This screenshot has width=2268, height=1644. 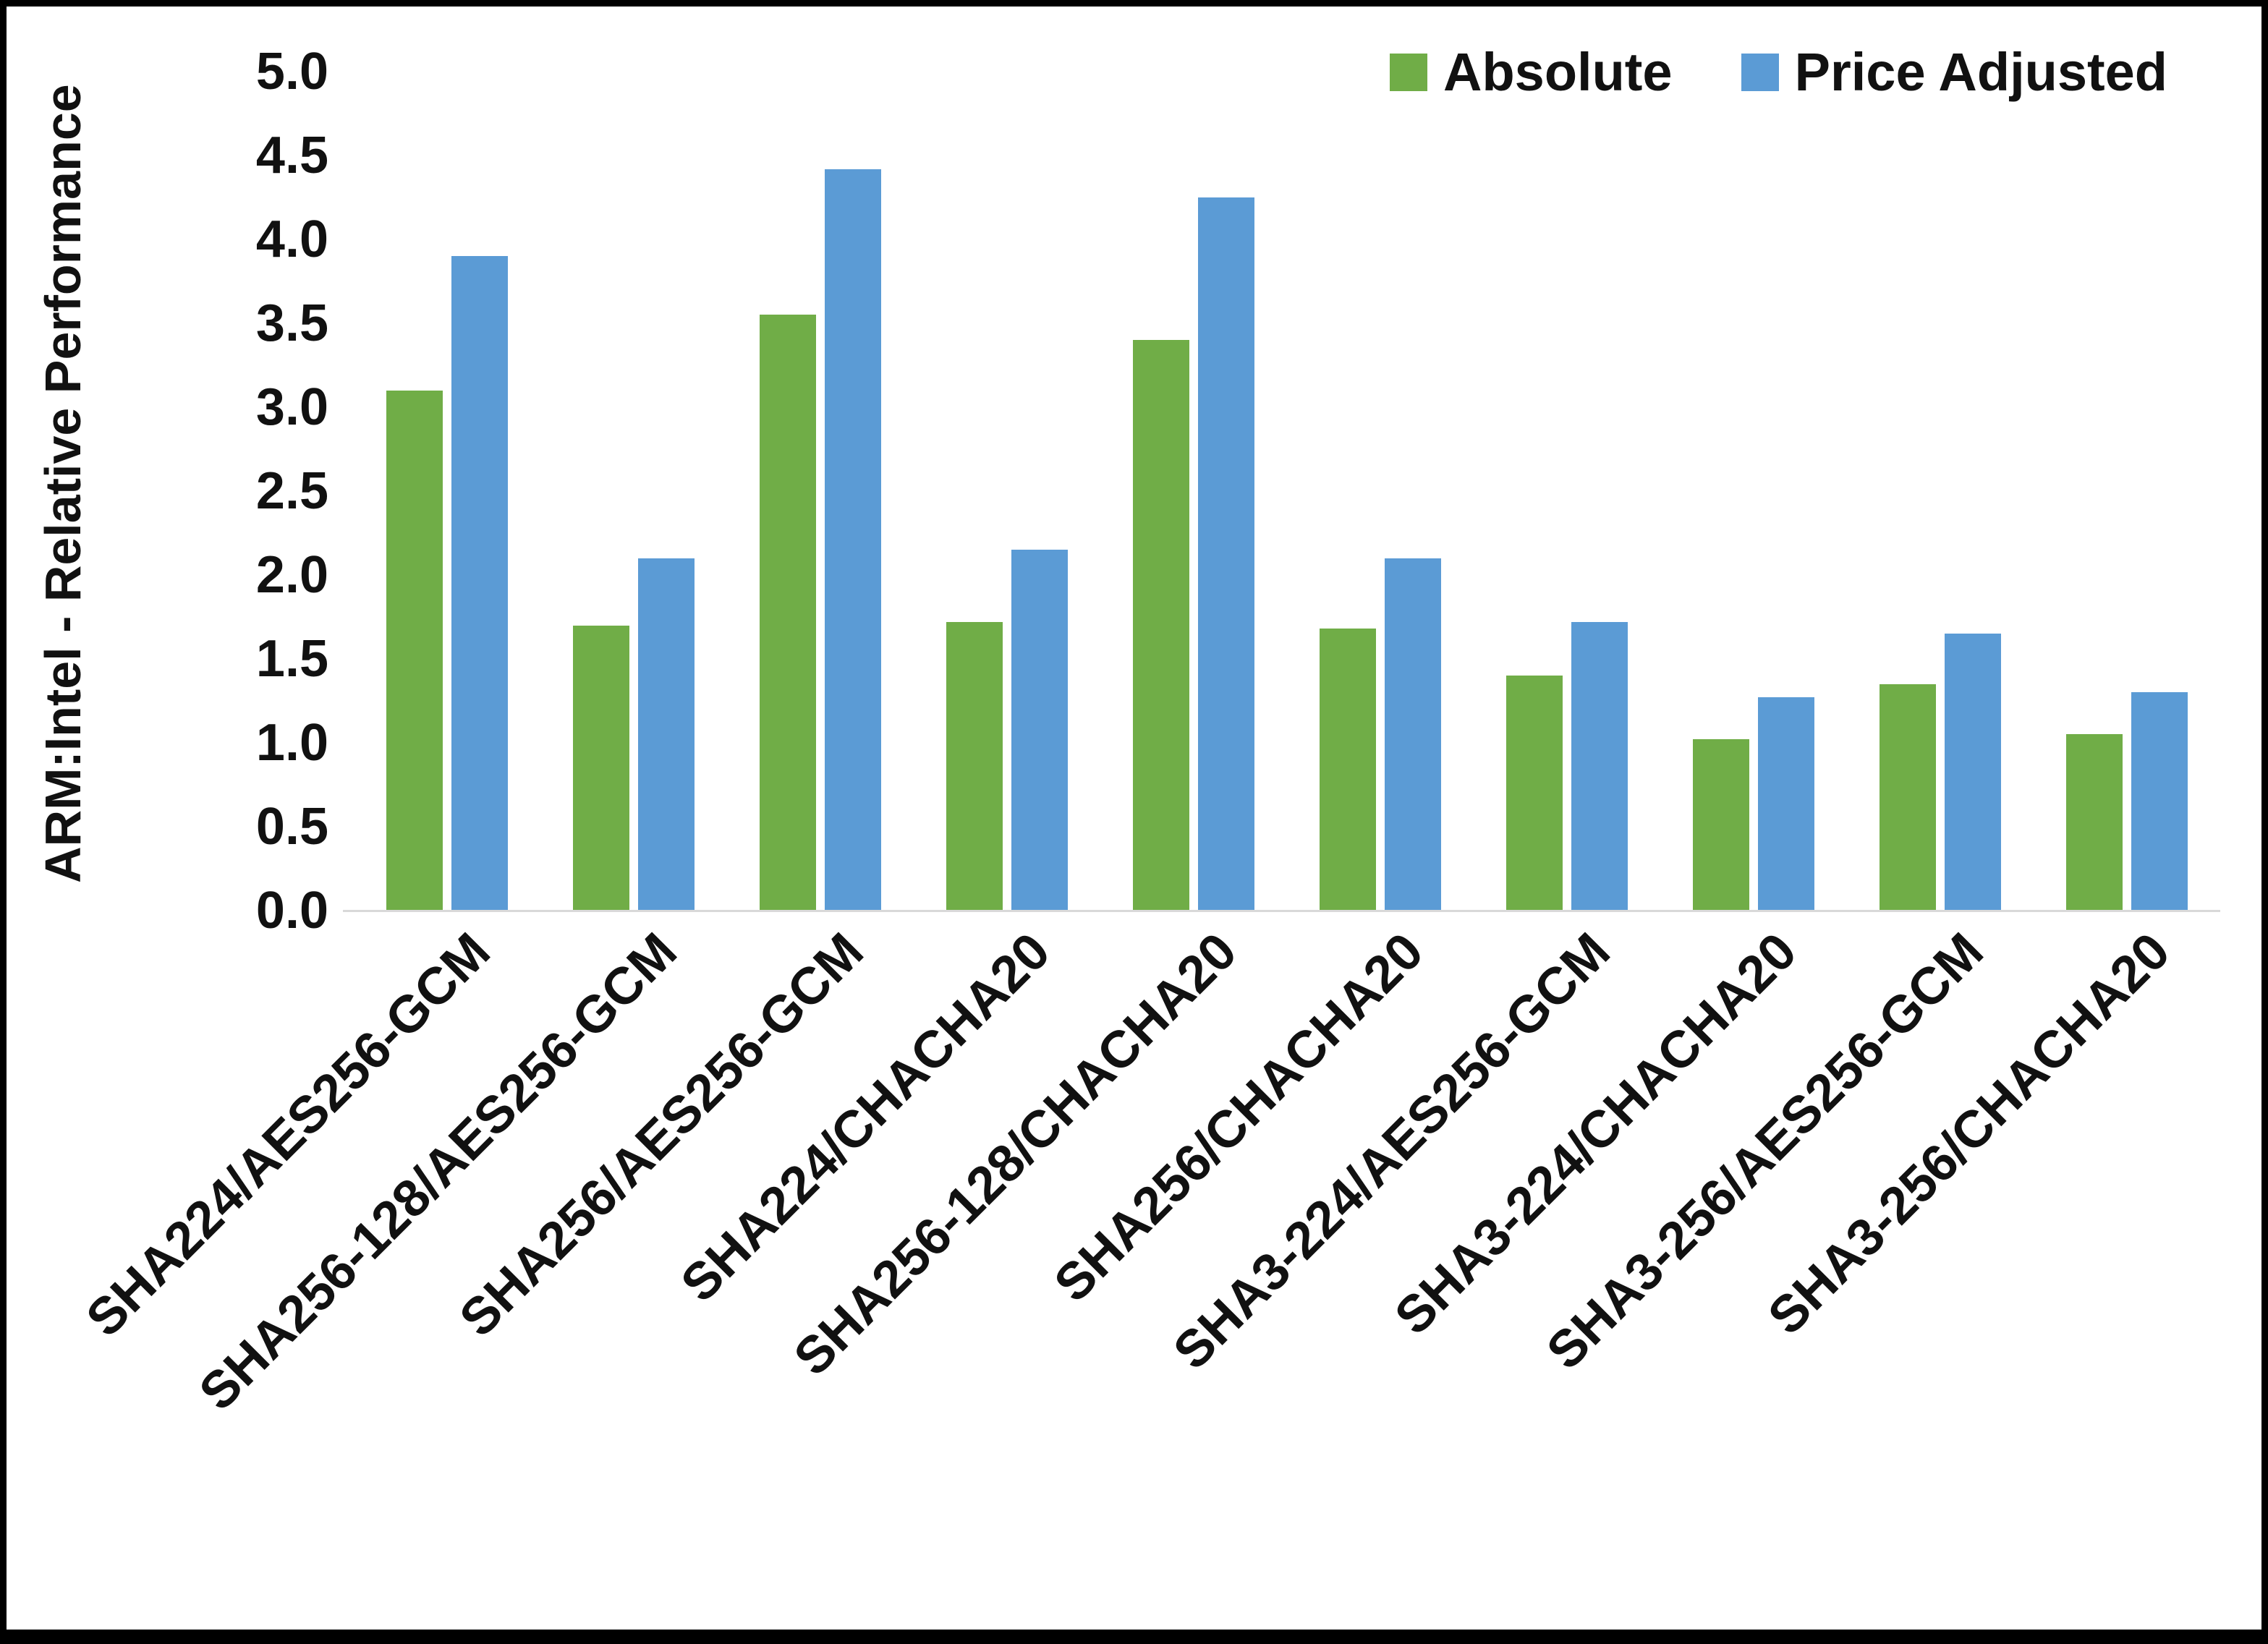 What do you see at coordinates (291, 323) in the screenshot?
I see `y-tick-label: 3.5` at bounding box center [291, 323].